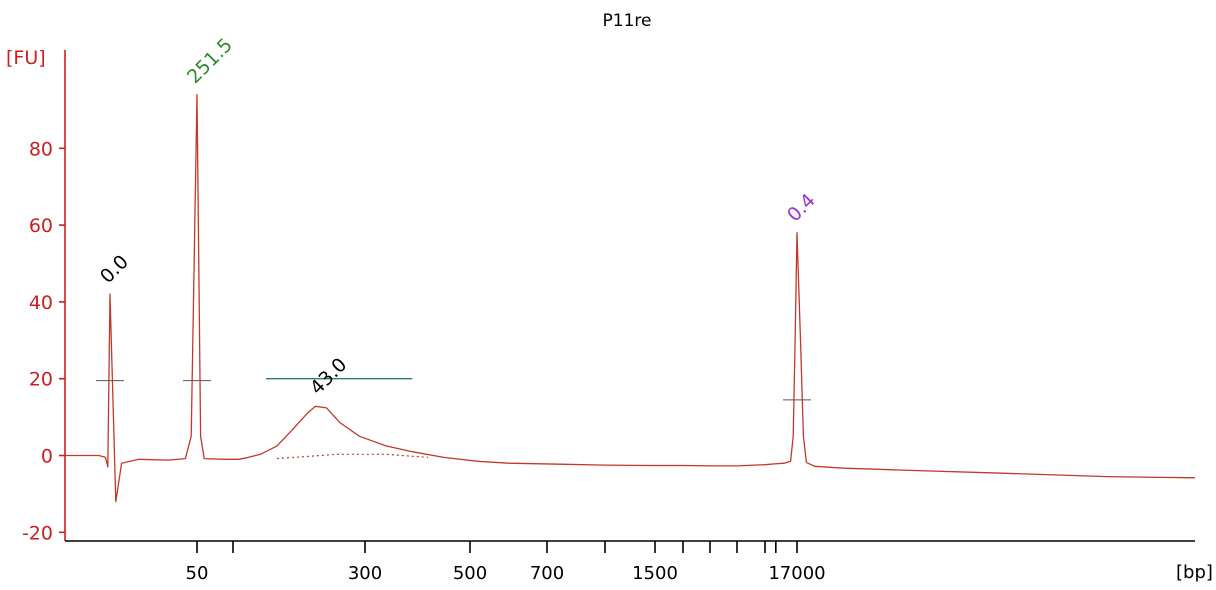 Image resolution: width=1216 pixels, height=590 pixels. What do you see at coordinates (1194, 572) in the screenshot?
I see `x-axis-label: [bp]` at bounding box center [1194, 572].